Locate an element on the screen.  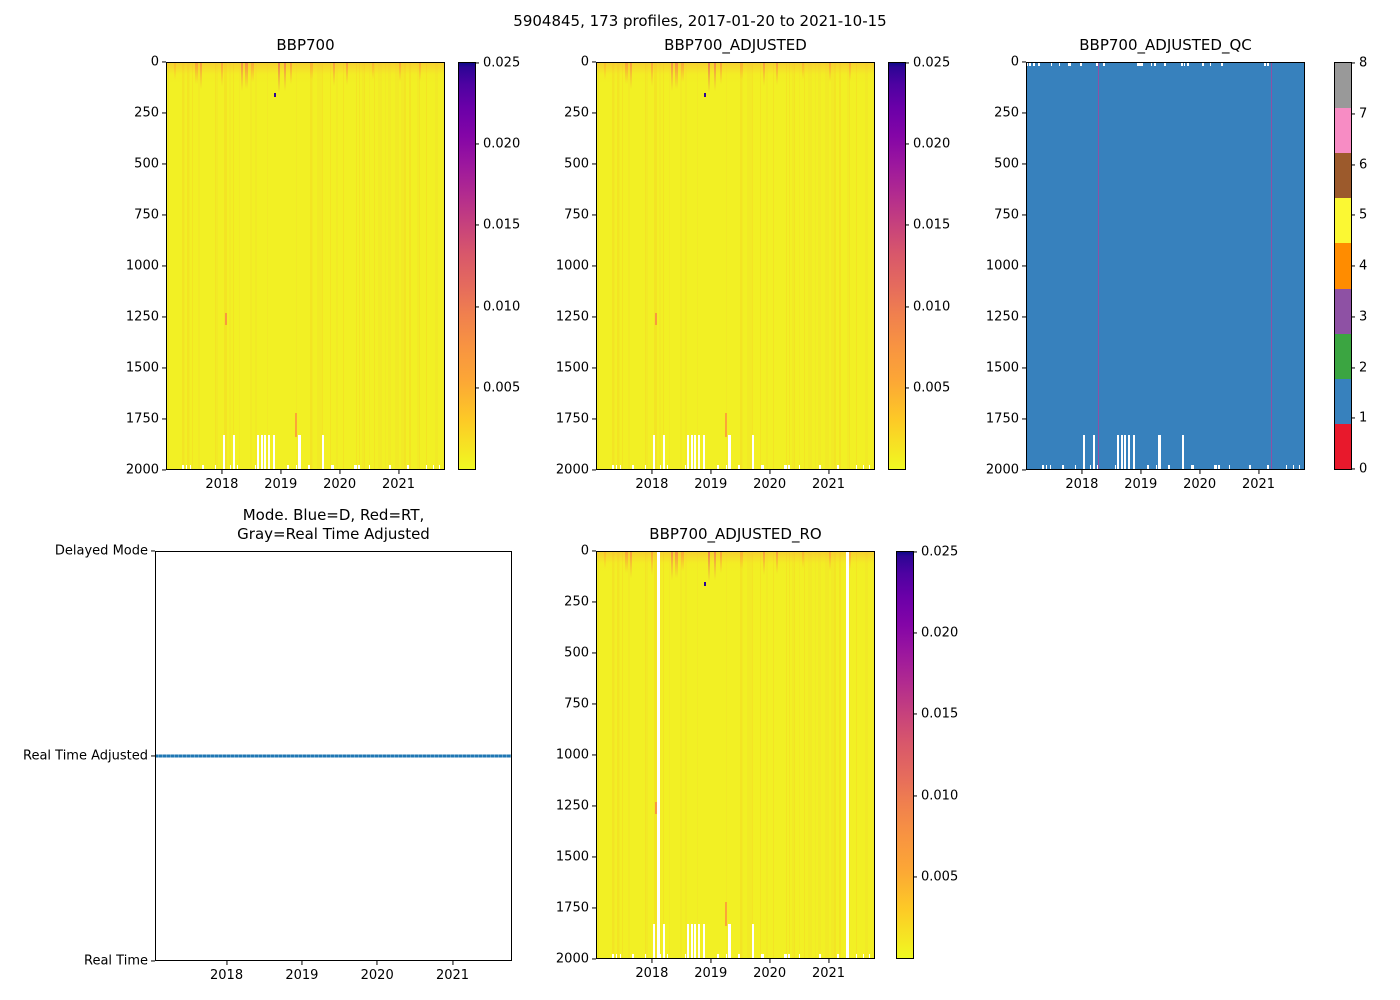
colorbar-tick-mark is located at coordinates (477, 307).